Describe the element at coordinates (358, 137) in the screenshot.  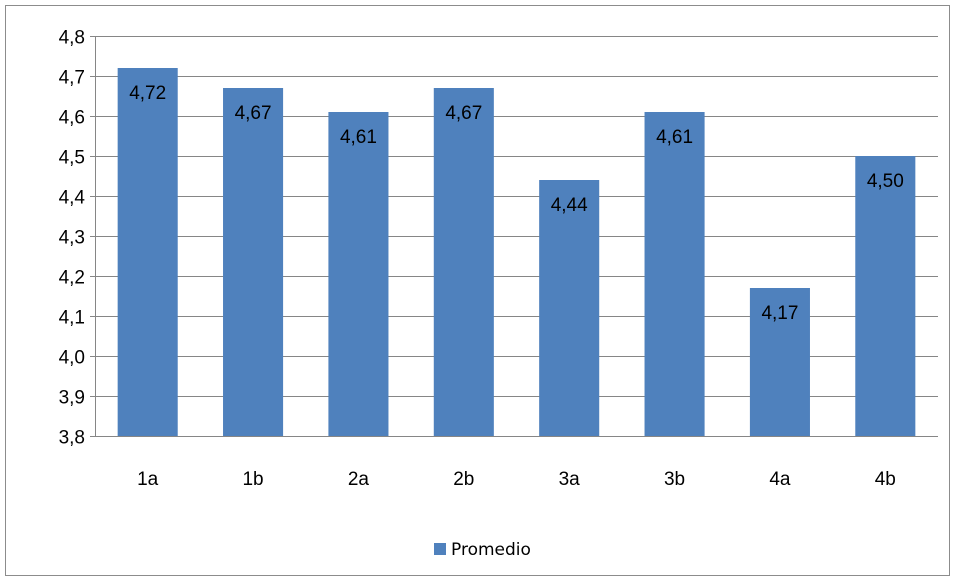
I see `data-label-2a: 4,61` at that location.